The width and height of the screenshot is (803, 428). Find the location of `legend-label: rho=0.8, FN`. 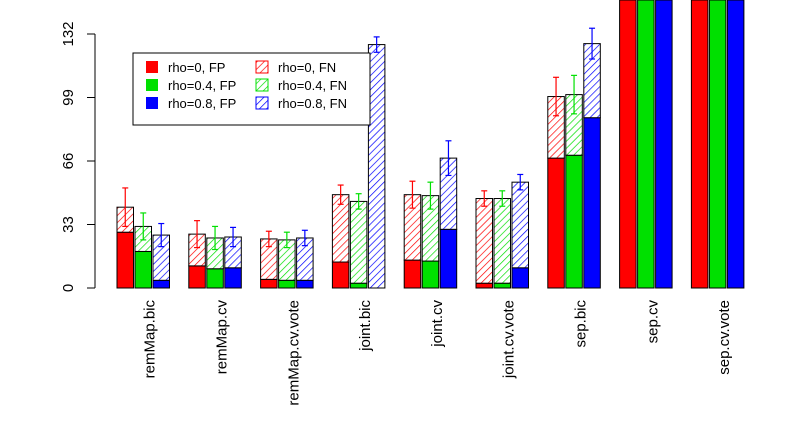

legend-label: rho=0.8, FN is located at coordinates (312, 103).